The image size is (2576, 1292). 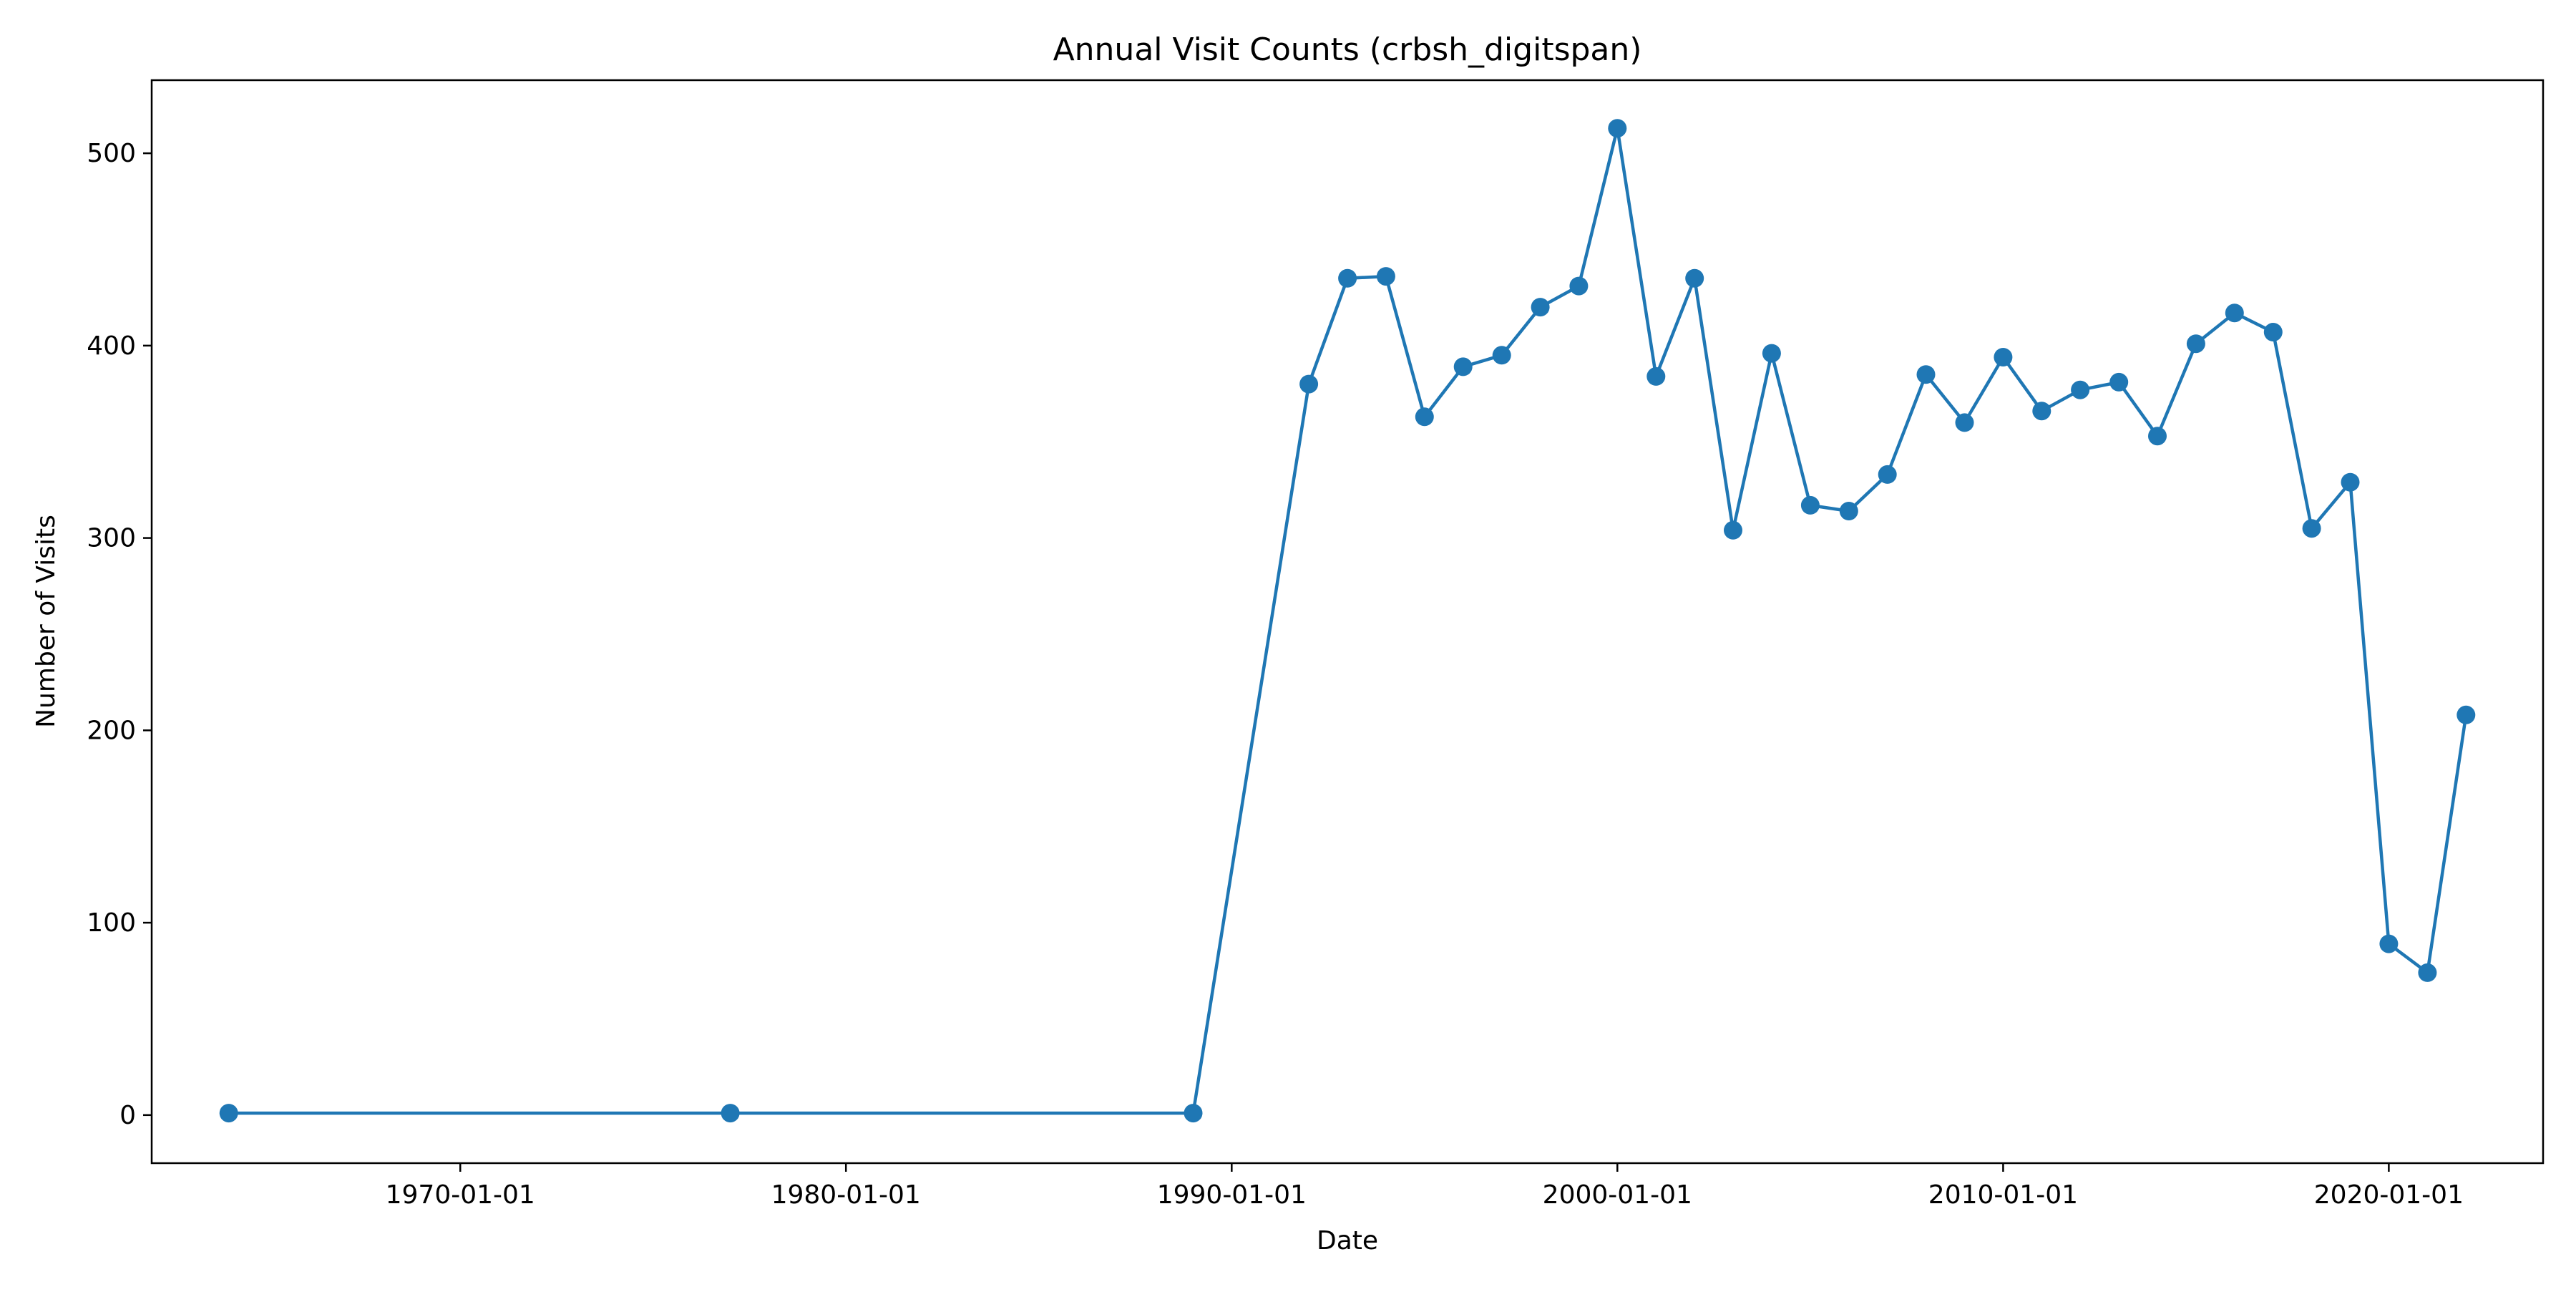 I want to click on y-tick-label: 500, so click(x=111, y=153).